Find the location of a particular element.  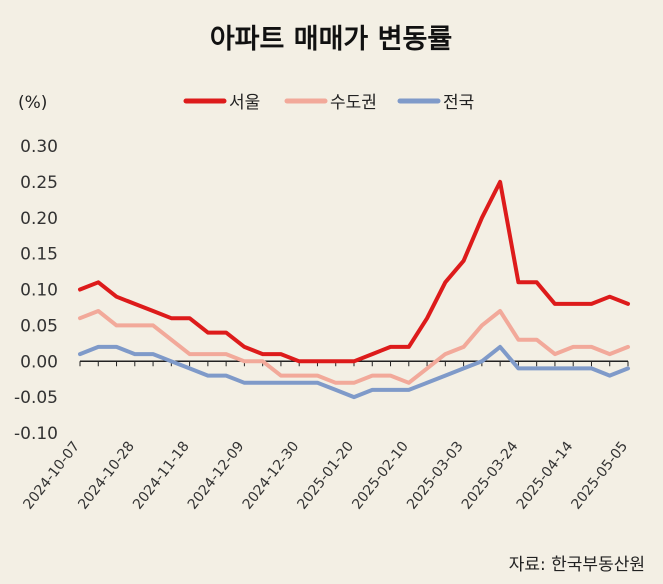

y-tick-label: 0.05 is located at coordinates (39, 326).